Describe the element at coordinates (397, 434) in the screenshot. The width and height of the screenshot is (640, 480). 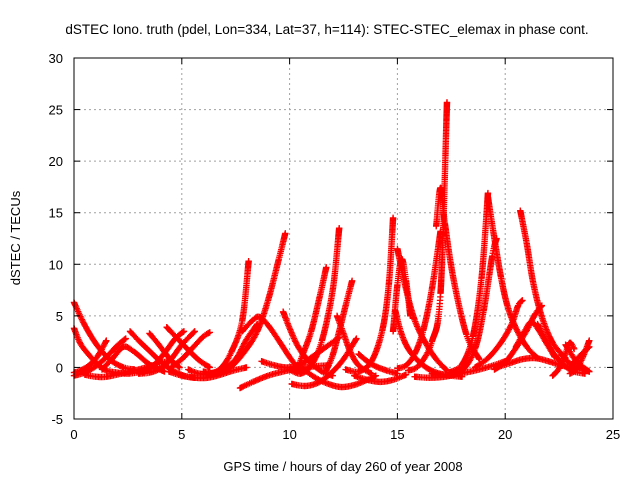
I see `x-tick-label: 15` at that location.